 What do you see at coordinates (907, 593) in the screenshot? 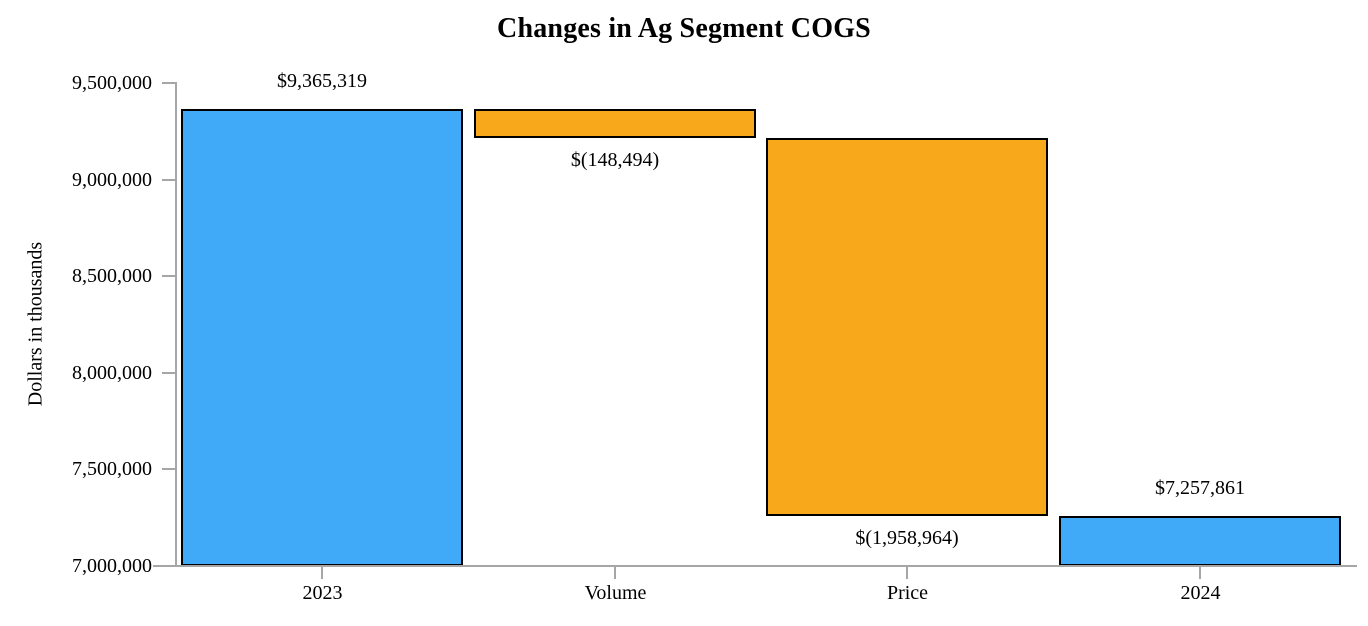
I see `x-category-label-price: Price` at bounding box center [907, 593].